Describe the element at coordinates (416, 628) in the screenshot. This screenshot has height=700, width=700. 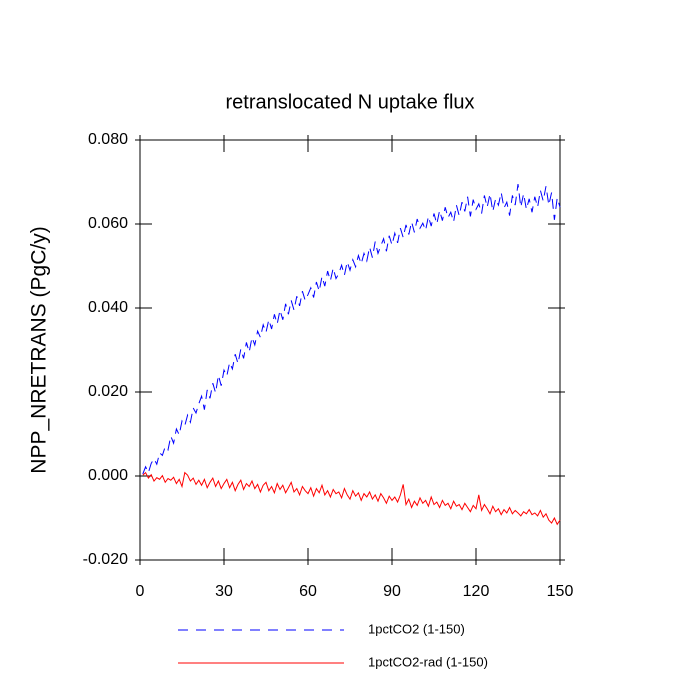
I see `legend-label: 1pctCO2 (1-150)` at that location.